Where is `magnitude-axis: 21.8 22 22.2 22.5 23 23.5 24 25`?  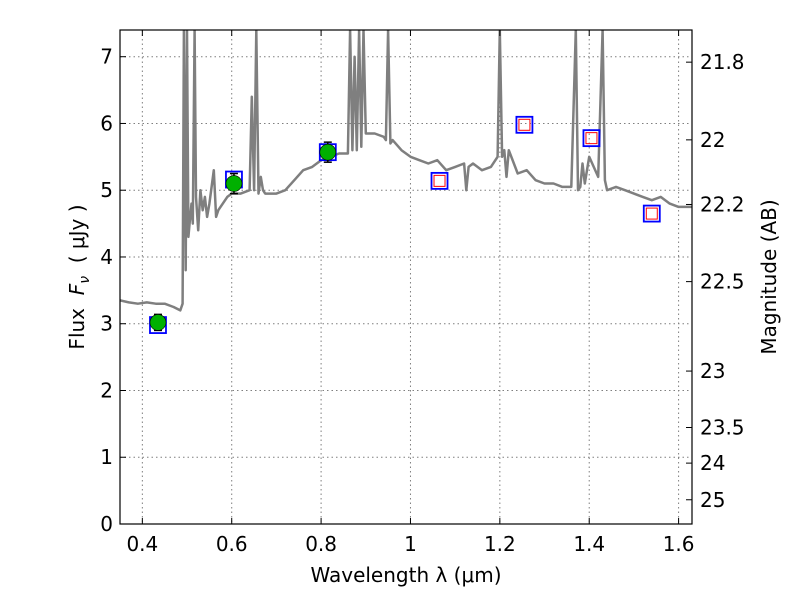 magnitude-axis: 21.8 22 22.2 22.5 23 23.5 24 25 is located at coordinates (715, 281).